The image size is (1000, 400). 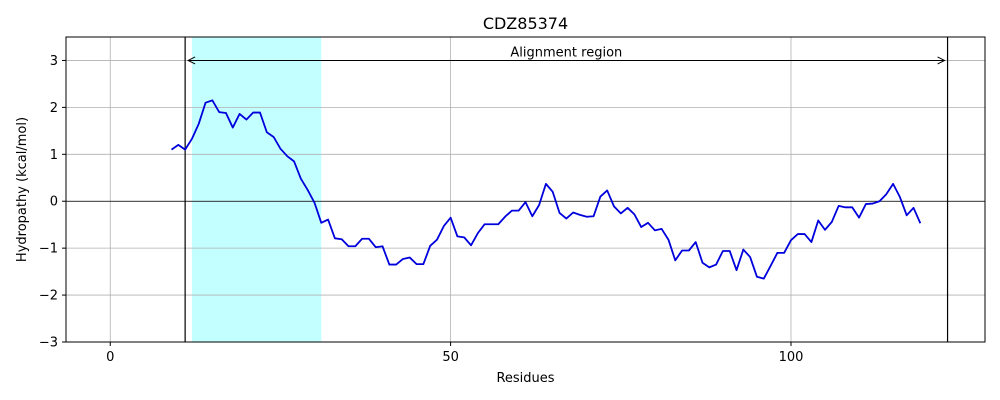 What do you see at coordinates (791, 357) in the screenshot?
I see `x-tick-label: 100` at bounding box center [791, 357].